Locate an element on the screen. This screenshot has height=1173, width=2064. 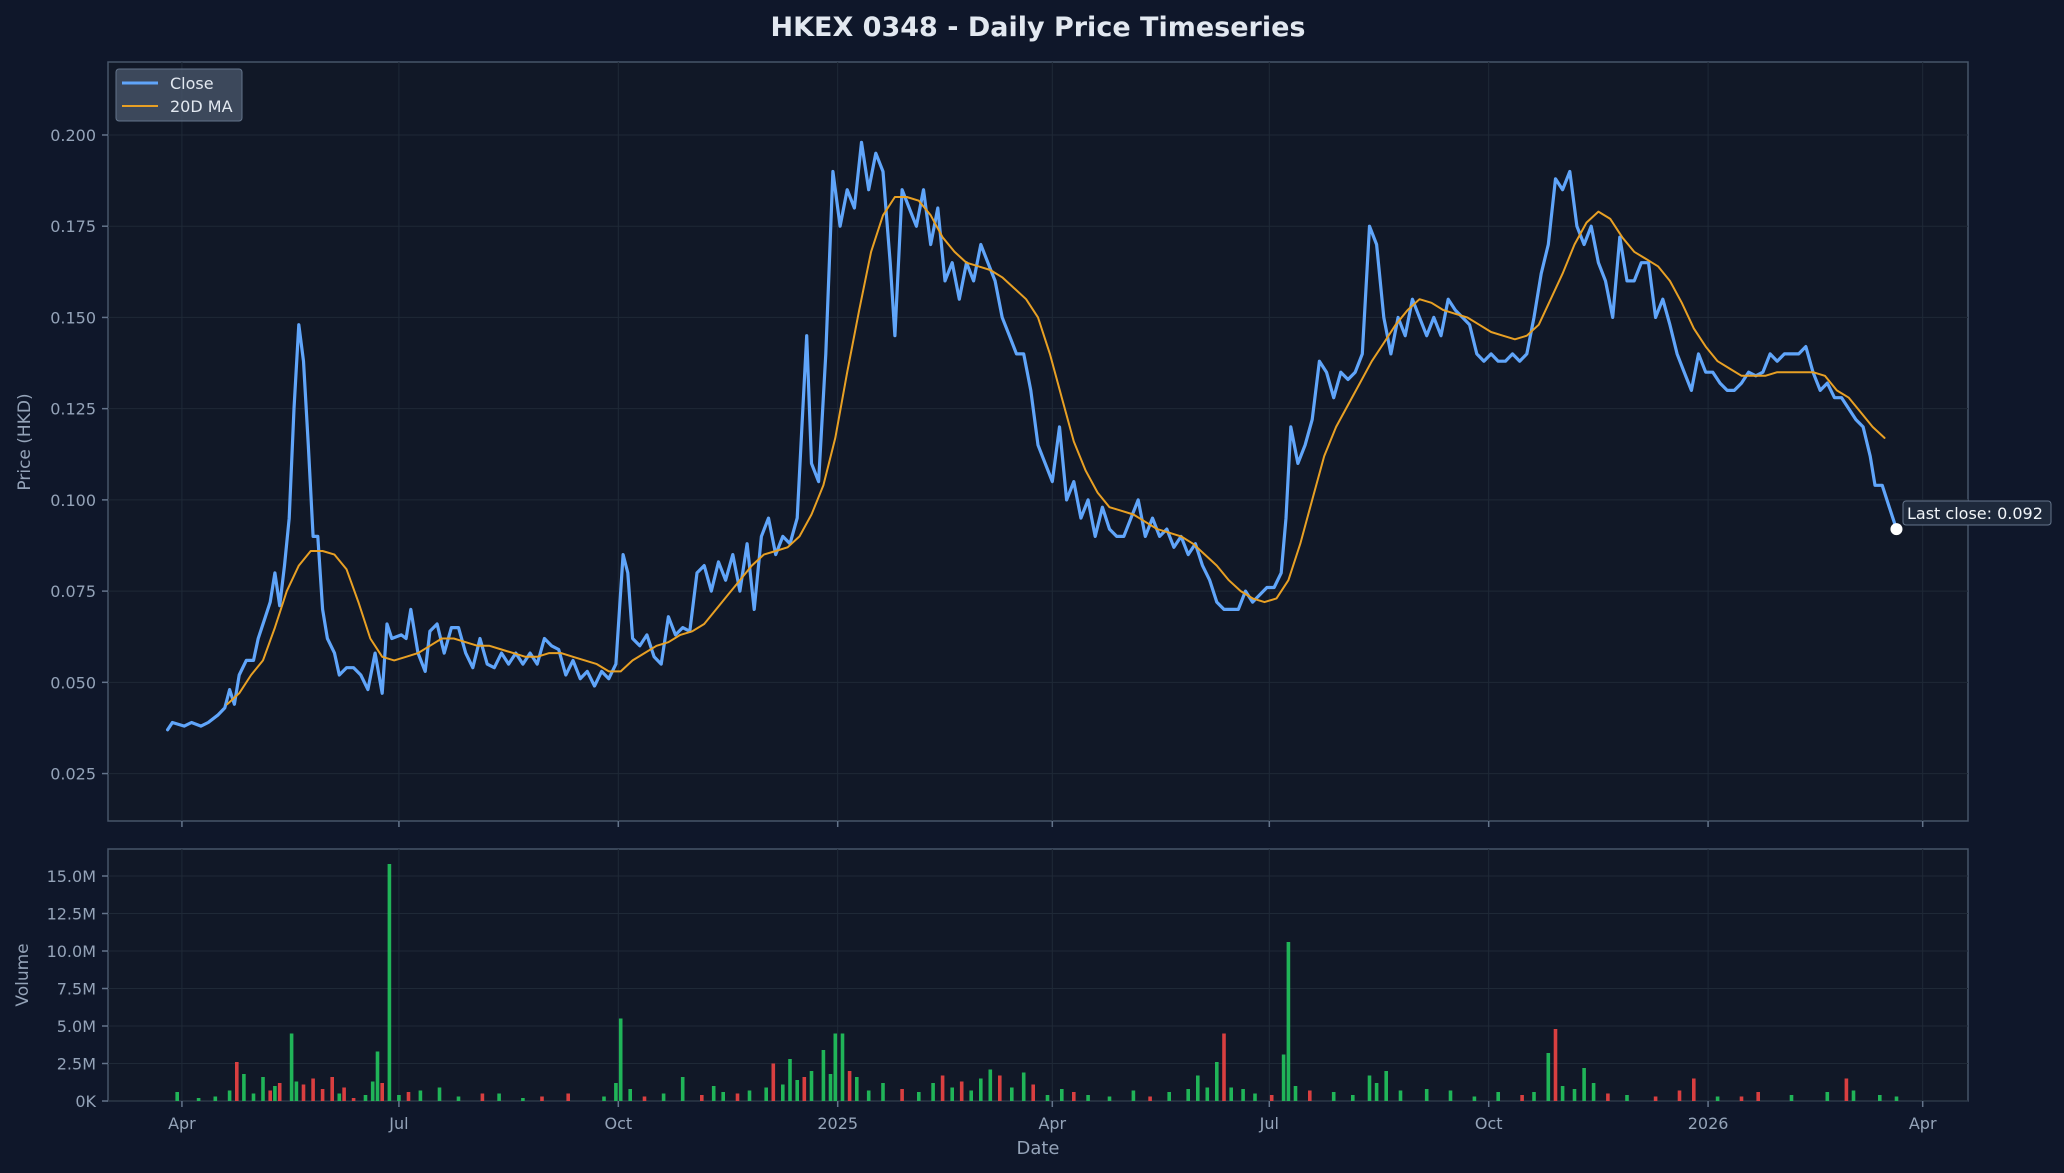
x-tick-label: 2025 is located at coordinates (837, 1123).